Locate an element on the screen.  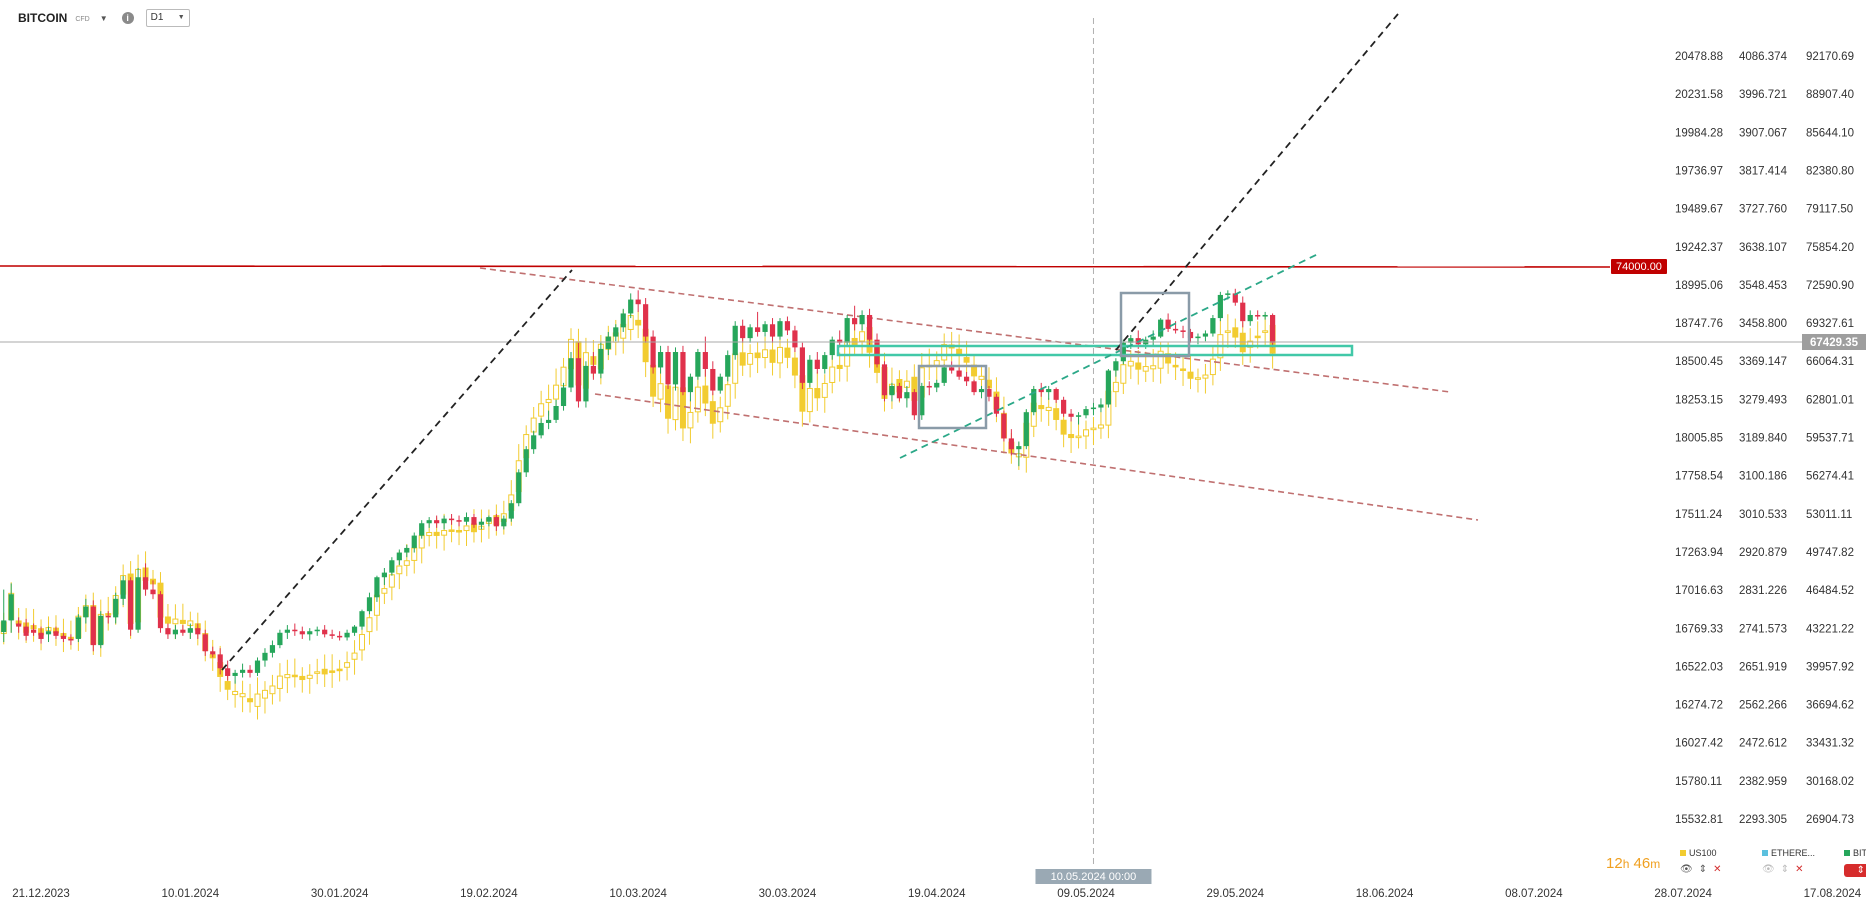
legend-item-ethereum: ETHERE... 👁 ⇕ ✕ is located at coordinates (1794, 862).